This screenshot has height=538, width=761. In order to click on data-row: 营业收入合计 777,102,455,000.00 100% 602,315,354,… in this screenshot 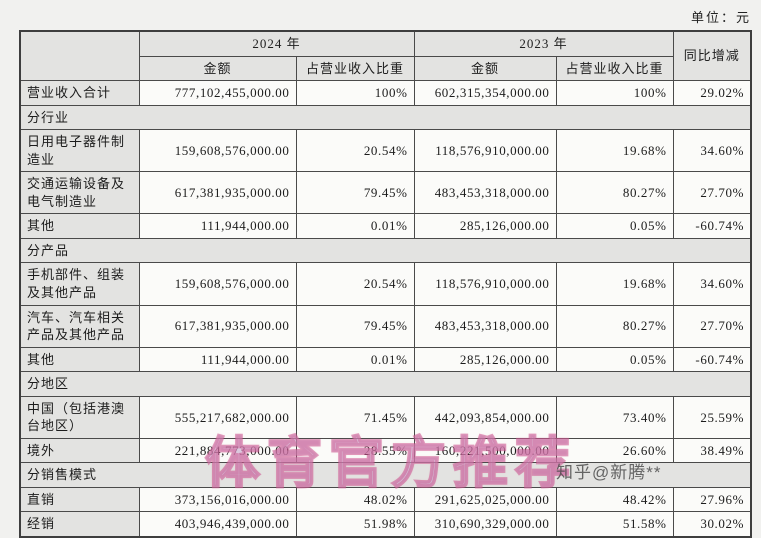, I will do `click(385, 93)`.